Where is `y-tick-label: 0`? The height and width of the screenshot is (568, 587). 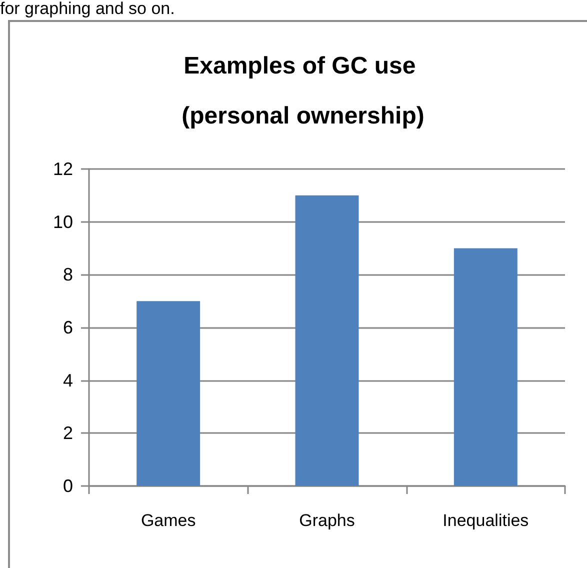 y-tick-label: 0 is located at coordinates (67, 486).